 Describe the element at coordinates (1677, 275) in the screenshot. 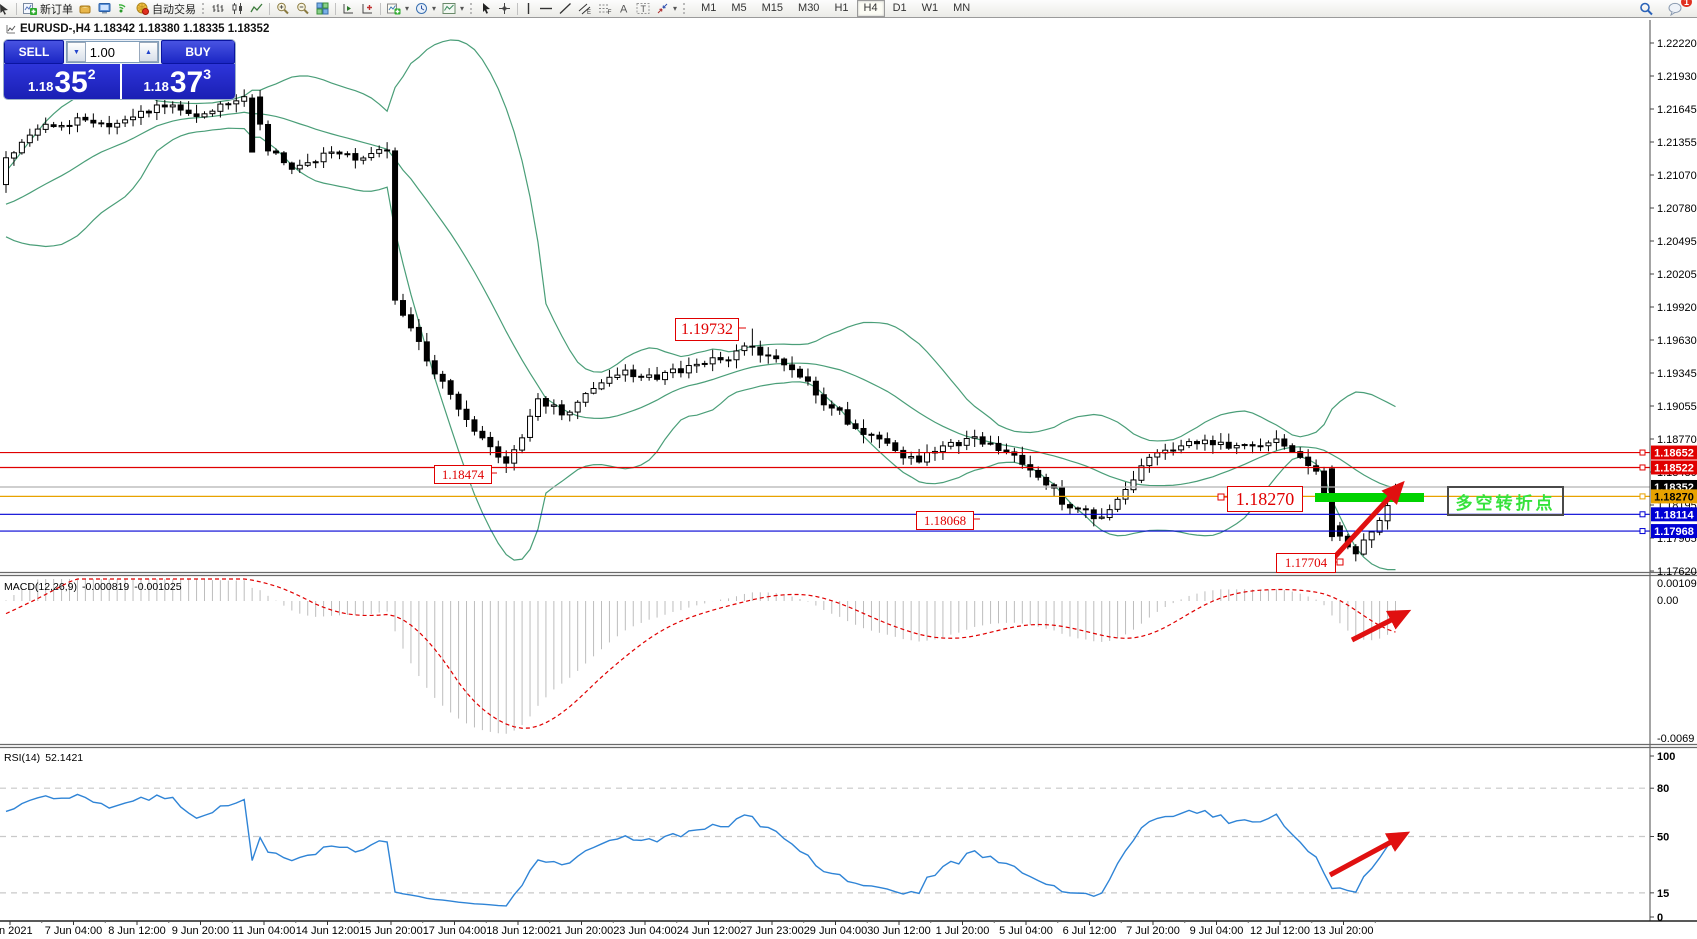

I see `svg-text: 1.20205` at that location.